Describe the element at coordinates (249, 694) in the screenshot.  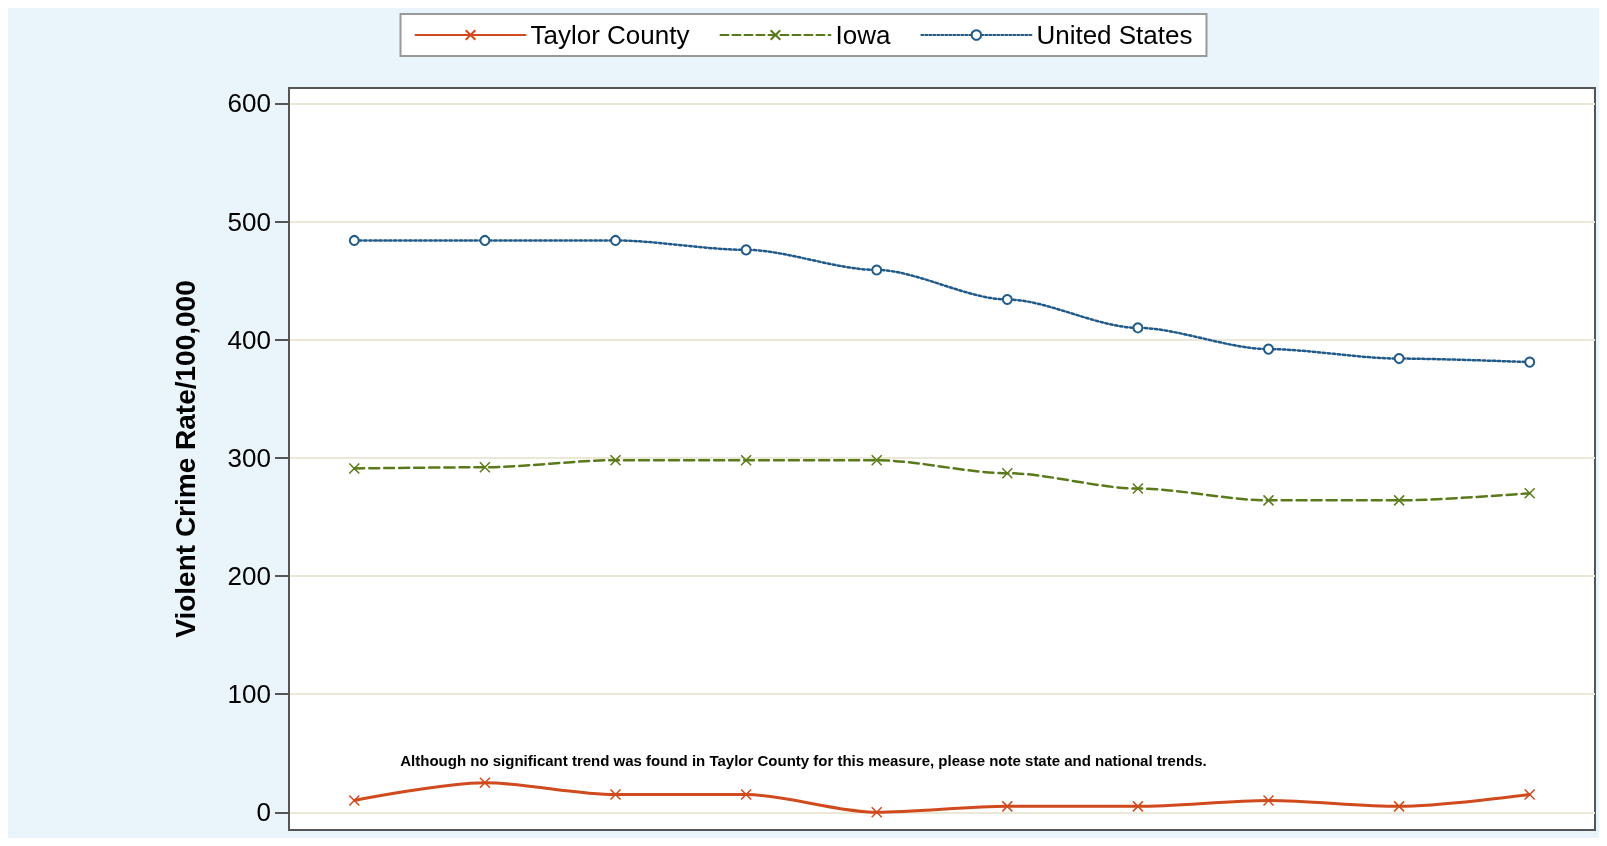
I see `y-tick-label: 100` at that location.